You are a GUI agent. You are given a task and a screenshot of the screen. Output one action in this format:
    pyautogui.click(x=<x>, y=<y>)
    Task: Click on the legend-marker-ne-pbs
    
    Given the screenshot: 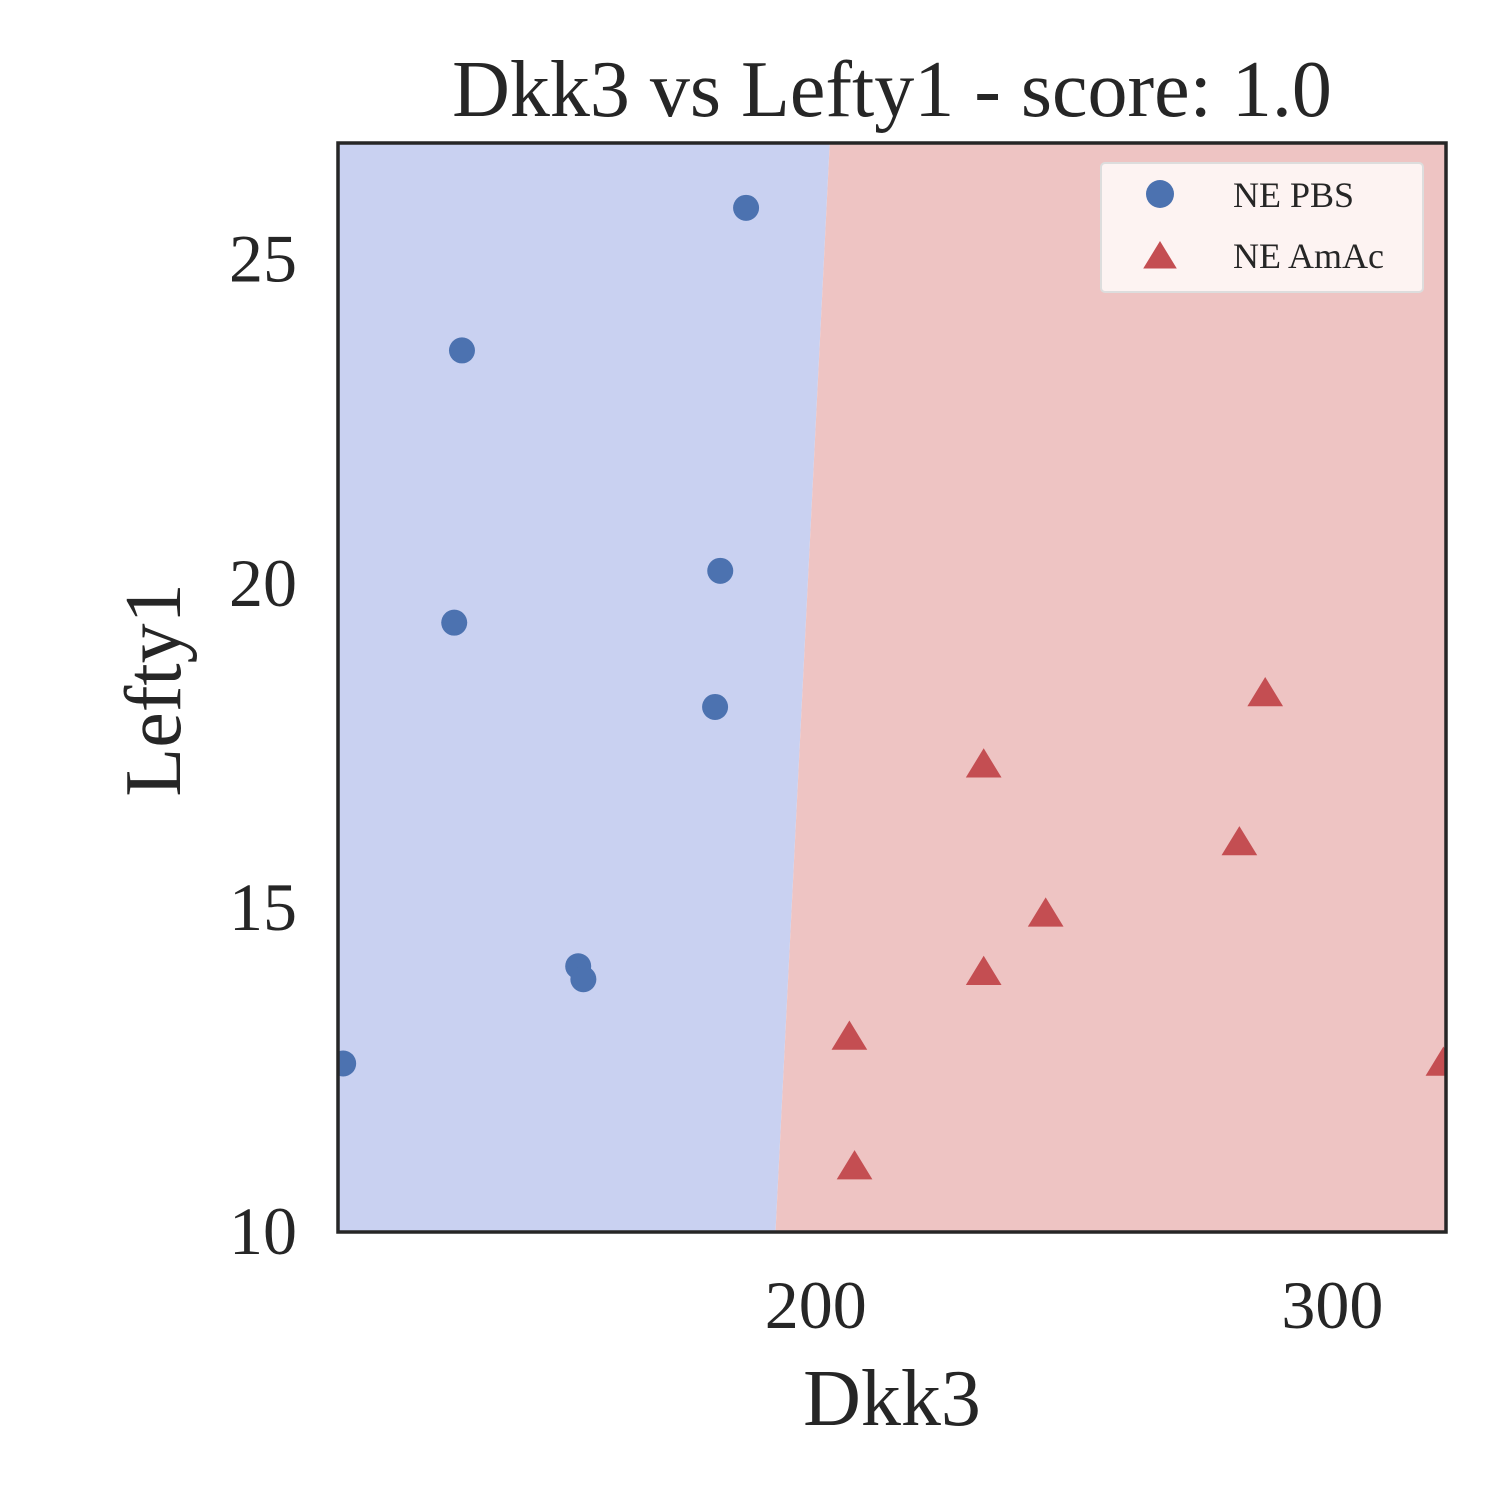 What is the action you would take?
    pyautogui.click(x=1160, y=194)
    